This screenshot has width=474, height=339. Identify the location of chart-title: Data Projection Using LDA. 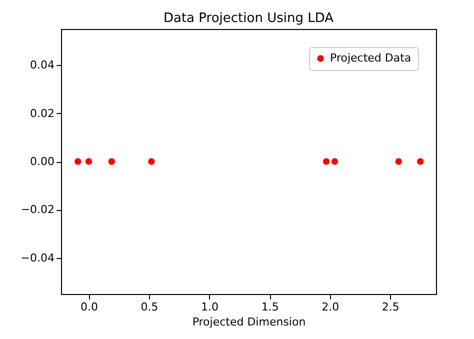
(248, 18).